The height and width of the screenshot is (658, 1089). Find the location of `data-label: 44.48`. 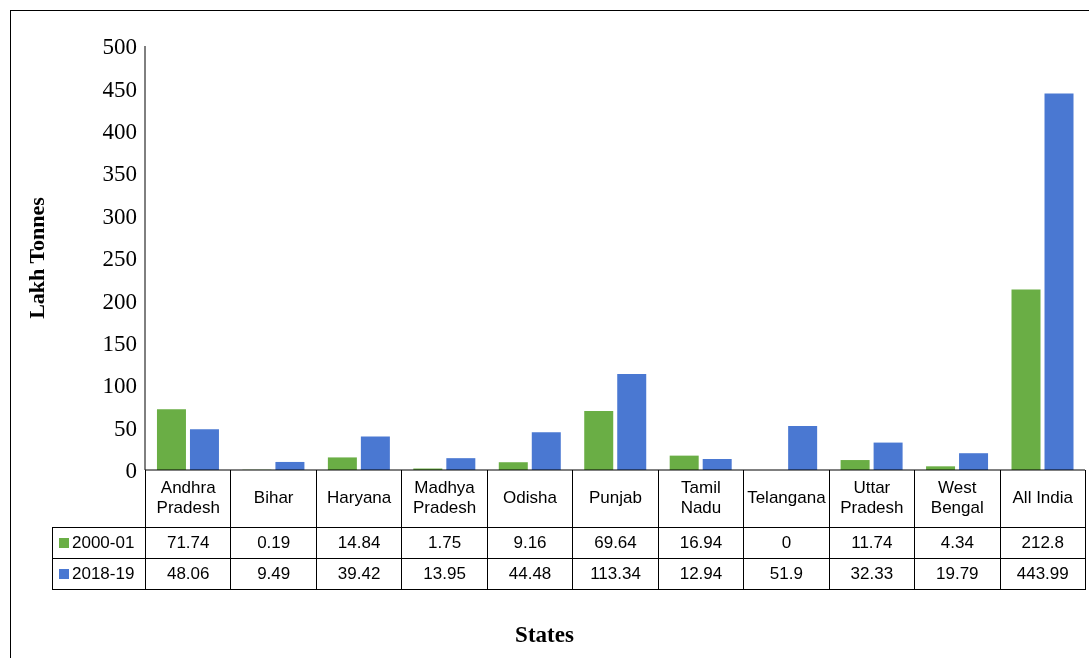

data-label: 44.48 is located at coordinates (530, 573).